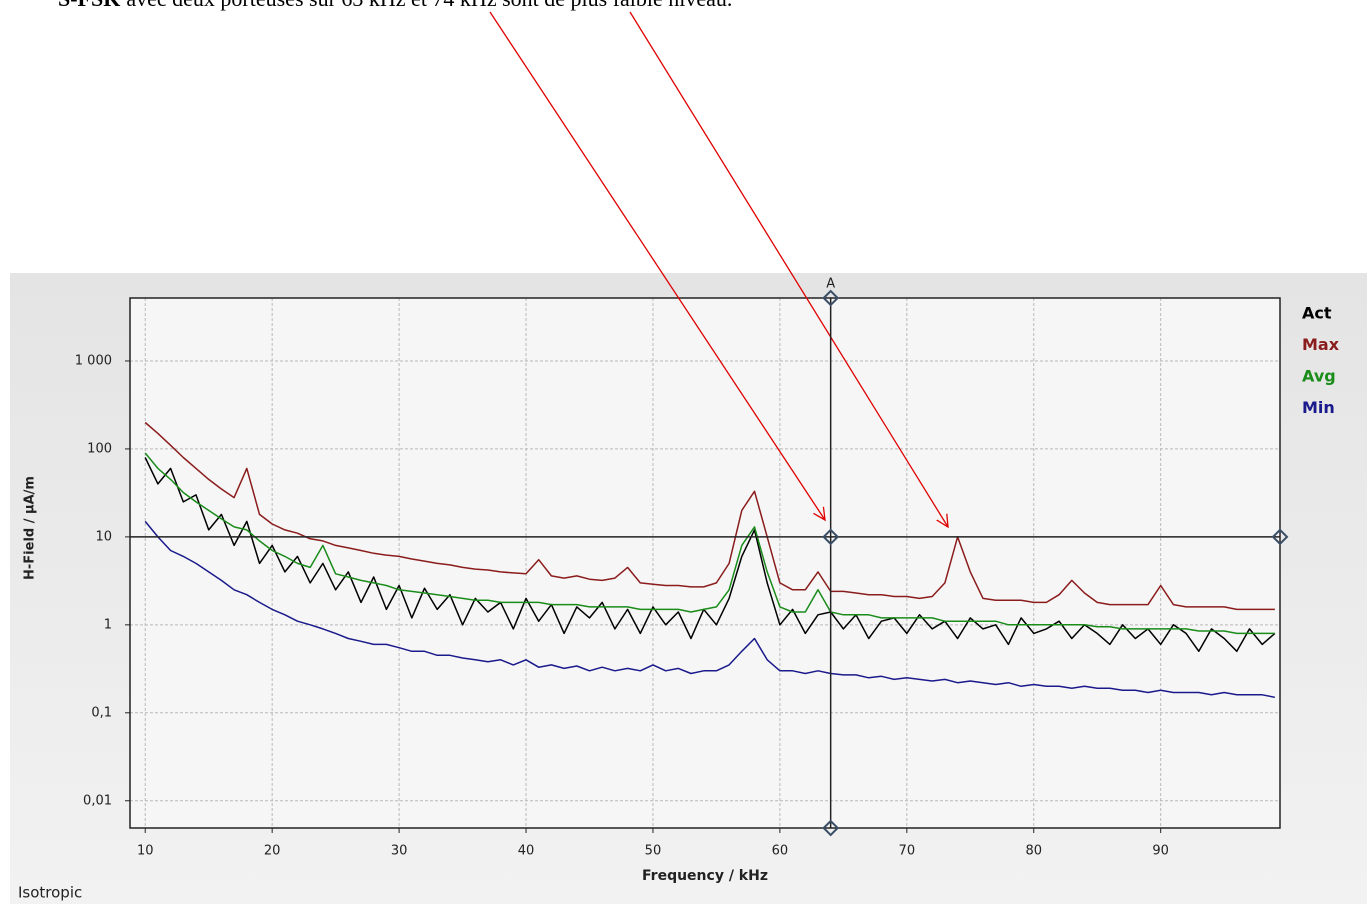 The width and height of the screenshot is (1367, 904). Describe the element at coordinates (1160, 851) in the screenshot. I see `x-tick-label: 90` at that location.